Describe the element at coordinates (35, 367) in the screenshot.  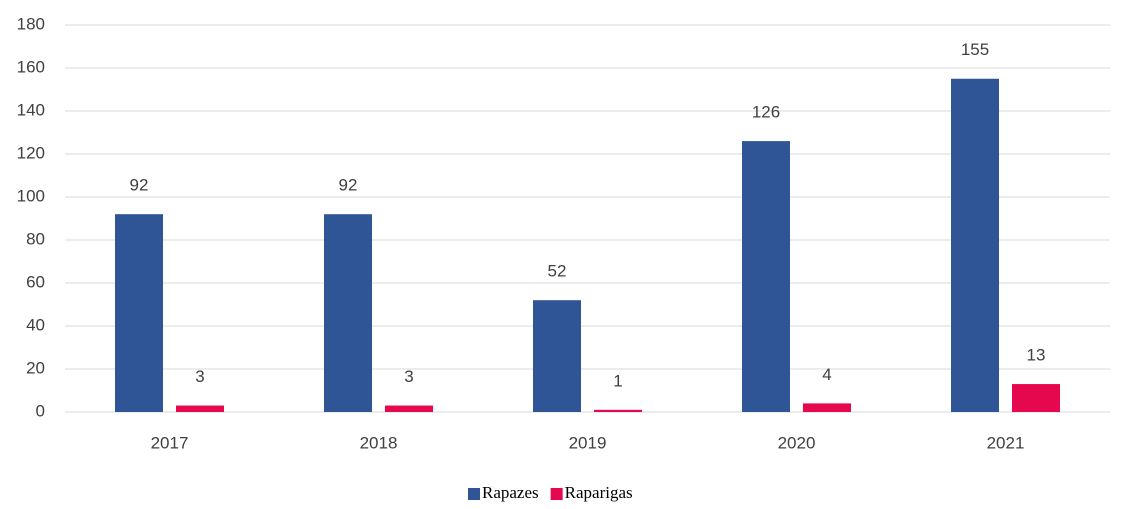
I see `y-tick-label: 20` at that location.